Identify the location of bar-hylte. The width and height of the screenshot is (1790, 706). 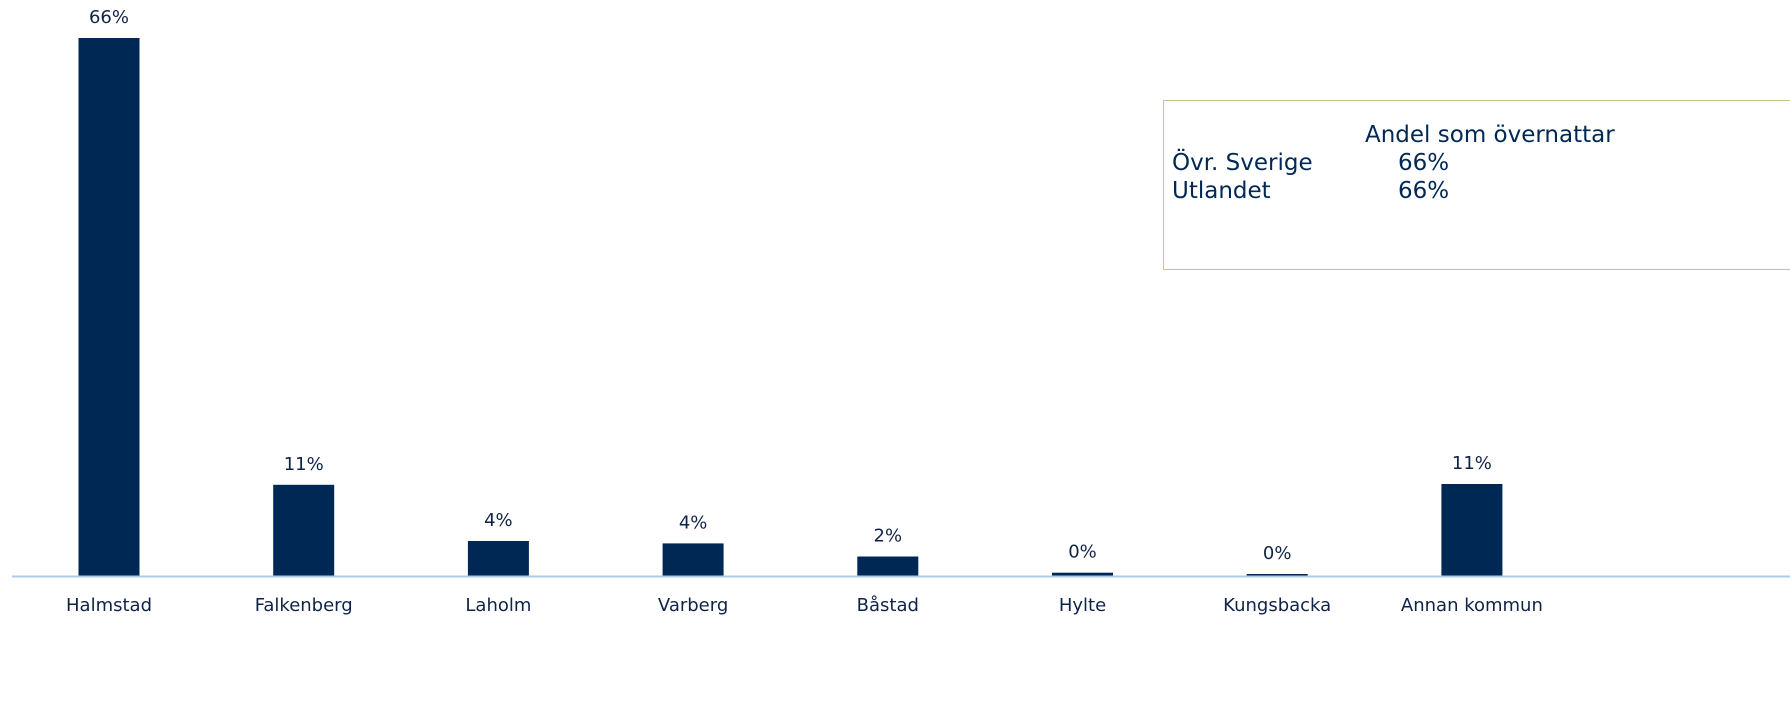
(1082, 574).